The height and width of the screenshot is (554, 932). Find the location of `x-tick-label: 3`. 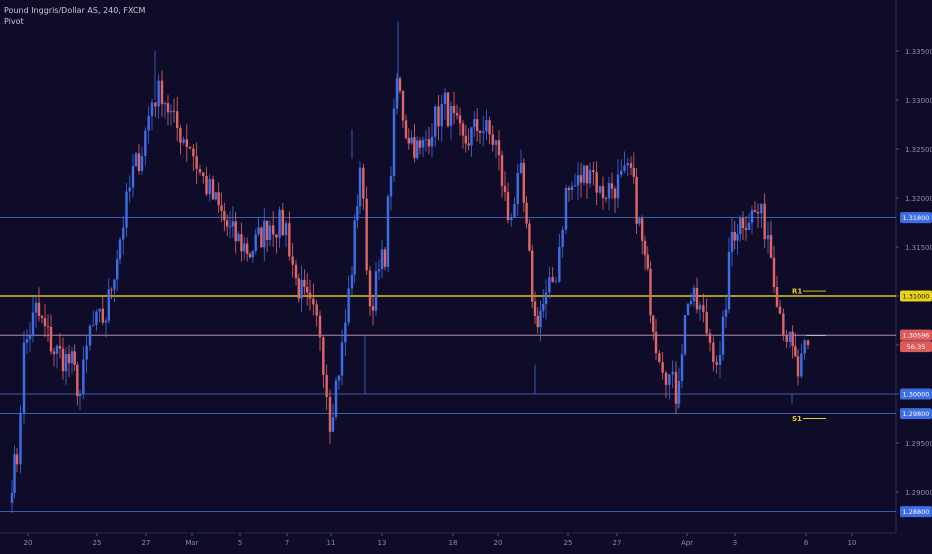

x-tick-label: 3 is located at coordinates (735, 543).